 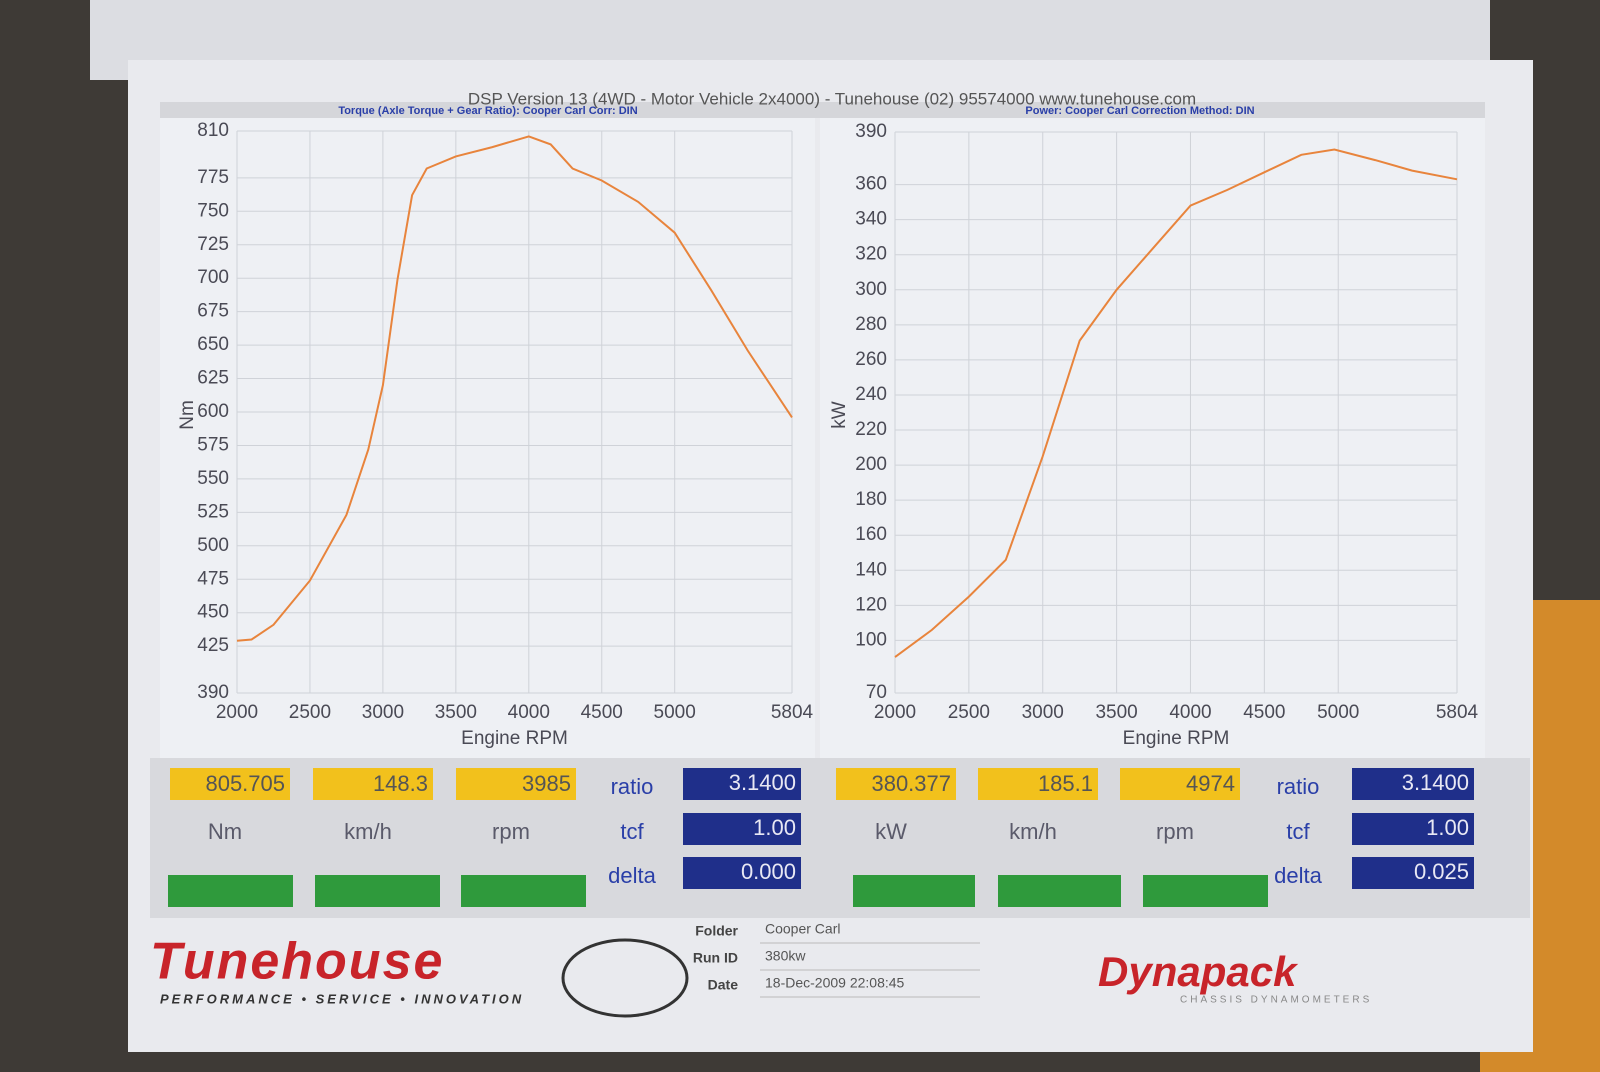 What do you see at coordinates (213, 311) in the screenshot?
I see `y-tick-label: 675` at bounding box center [213, 311].